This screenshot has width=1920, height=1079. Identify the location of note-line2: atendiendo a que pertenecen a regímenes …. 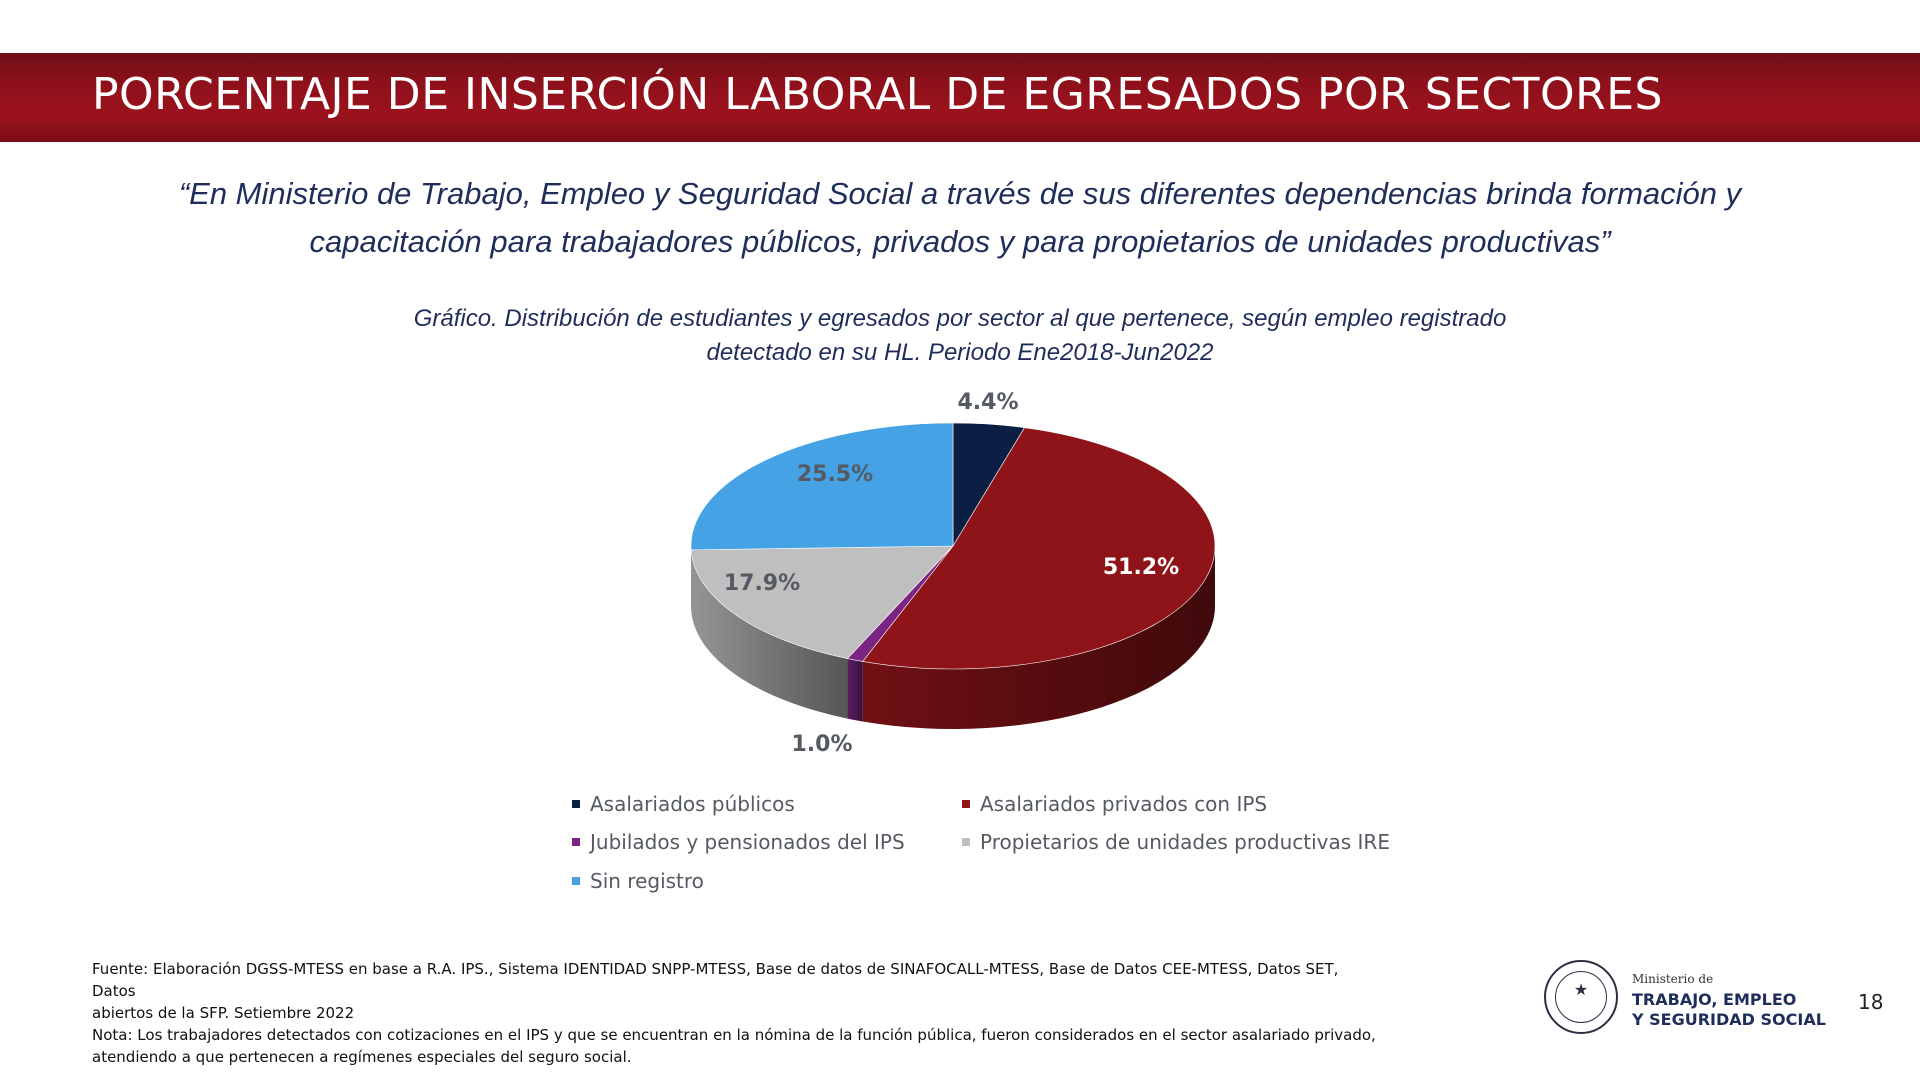
(362, 1057).